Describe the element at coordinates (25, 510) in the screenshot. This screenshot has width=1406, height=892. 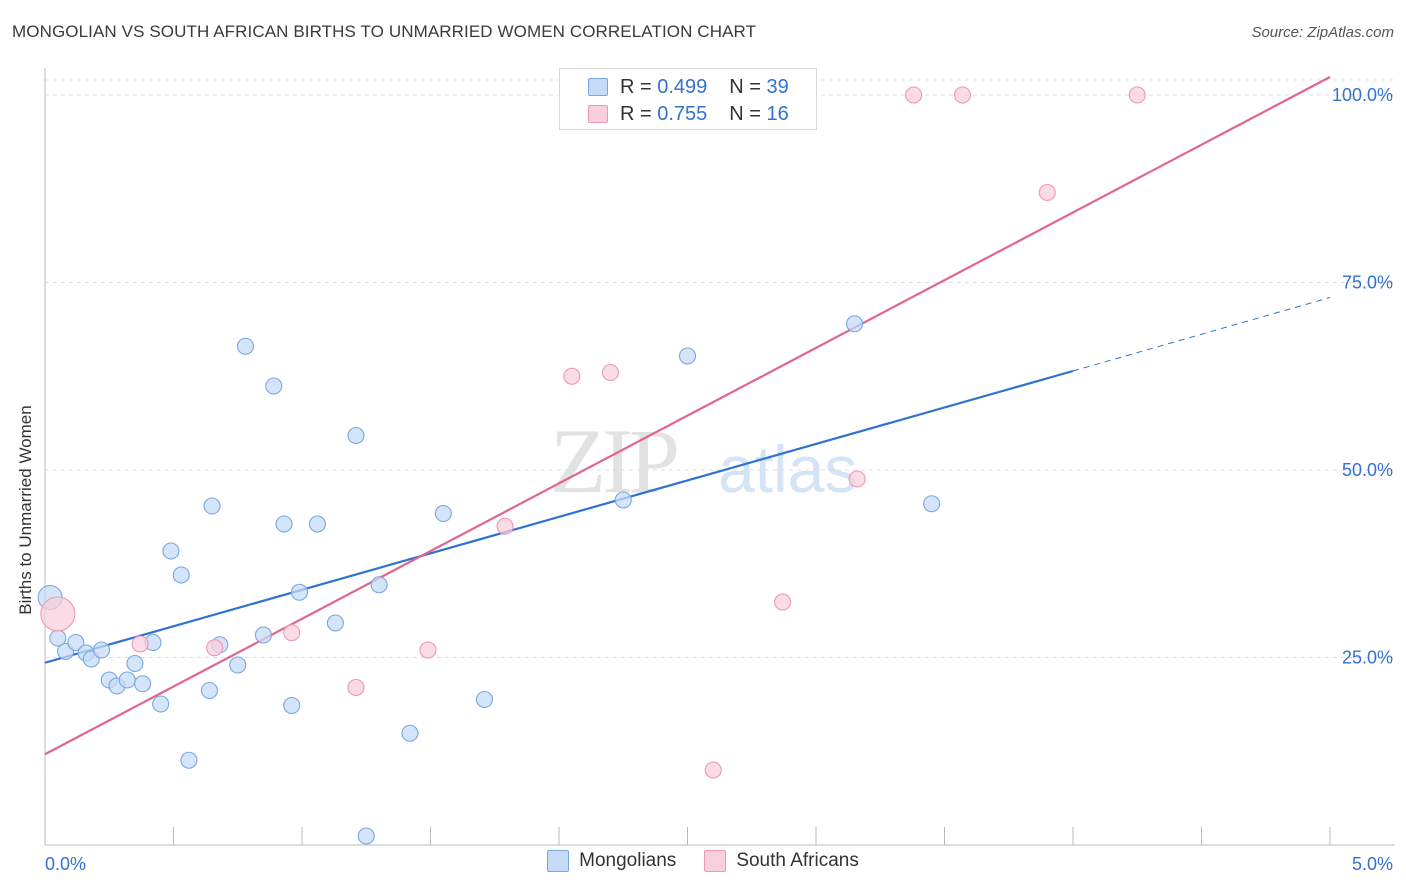
I see `y-axis-label: Births to Unmarried Women` at that location.